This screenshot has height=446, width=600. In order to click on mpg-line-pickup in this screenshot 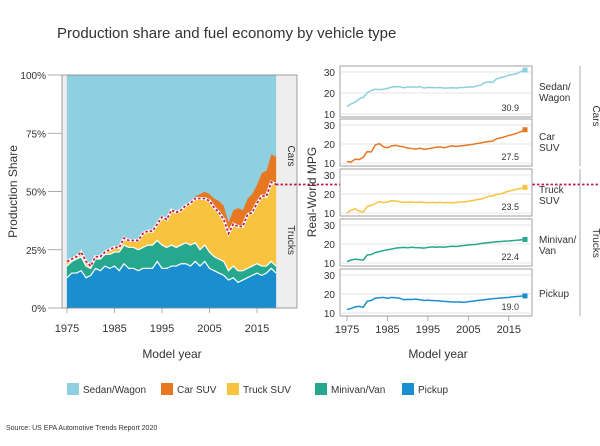, I will do `click(436, 303)`.